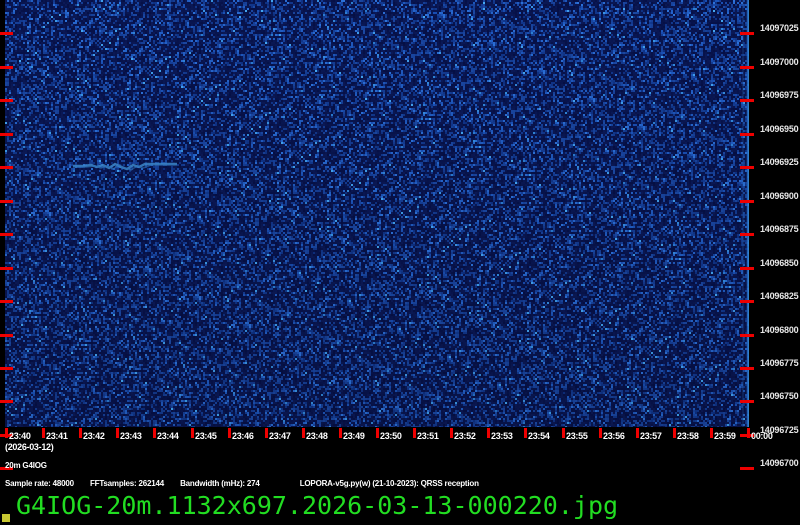 Image resolution: width=800 pixels, height=525 pixels. Describe the element at coordinates (94, 436) in the screenshot. I see `time-tick-label: 23:42` at that location.